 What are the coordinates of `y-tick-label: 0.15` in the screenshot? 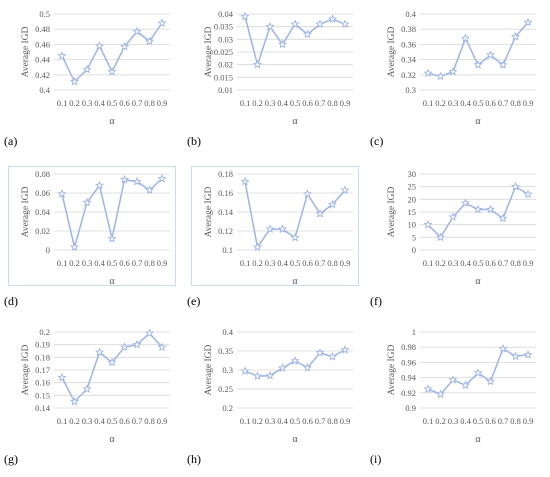 It's located at (42, 395).